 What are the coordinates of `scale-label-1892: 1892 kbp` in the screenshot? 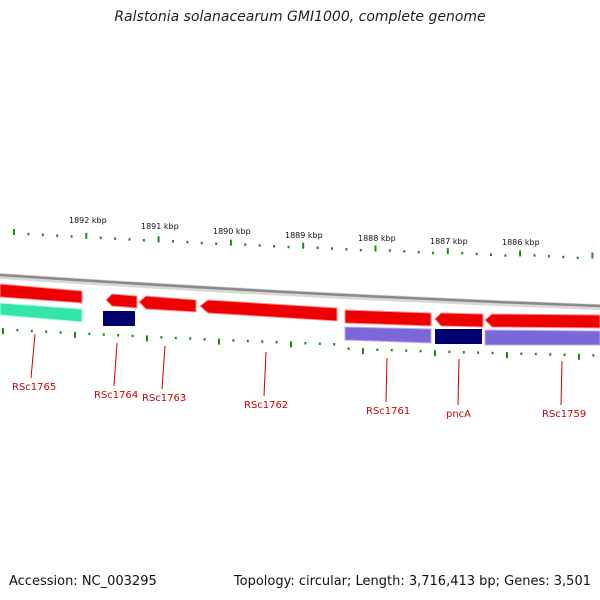 It's located at (88, 220).